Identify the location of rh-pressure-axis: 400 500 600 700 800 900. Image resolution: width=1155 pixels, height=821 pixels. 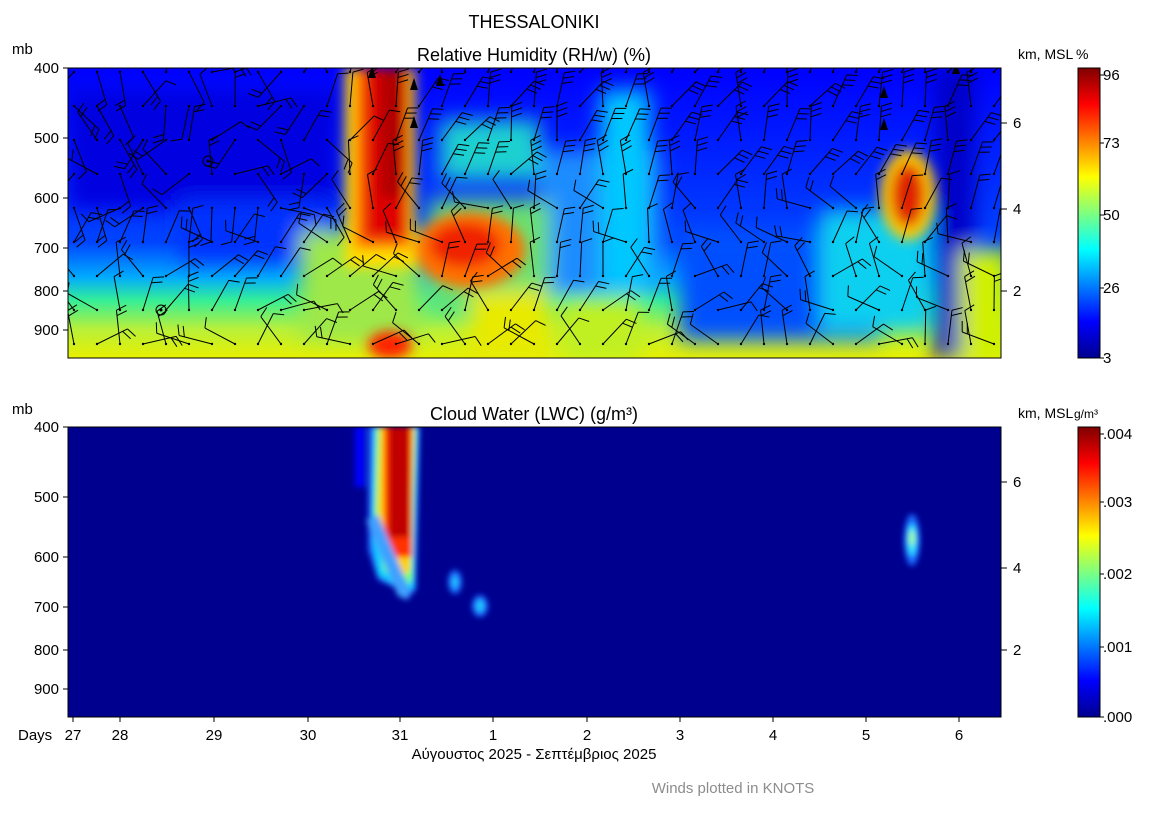
(51, 199).